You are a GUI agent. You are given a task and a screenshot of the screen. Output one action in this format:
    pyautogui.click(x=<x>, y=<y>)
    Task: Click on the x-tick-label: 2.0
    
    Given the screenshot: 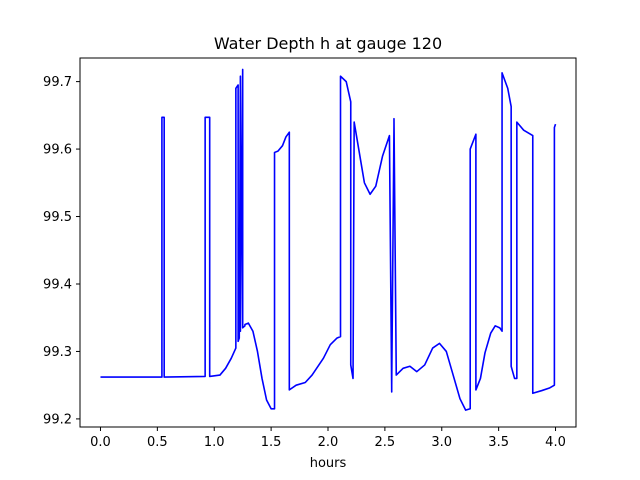 What is the action you would take?
    pyautogui.click(x=328, y=442)
    